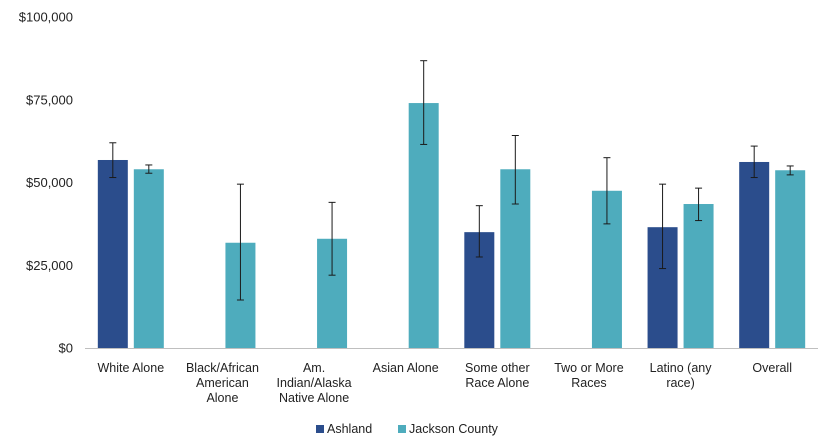 The height and width of the screenshot is (444, 825). I want to click on legend-label: Ashland, so click(349, 429).